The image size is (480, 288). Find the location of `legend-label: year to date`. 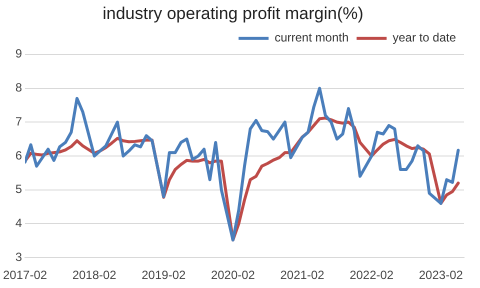

legend-label: year to date is located at coordinates (424, 37).